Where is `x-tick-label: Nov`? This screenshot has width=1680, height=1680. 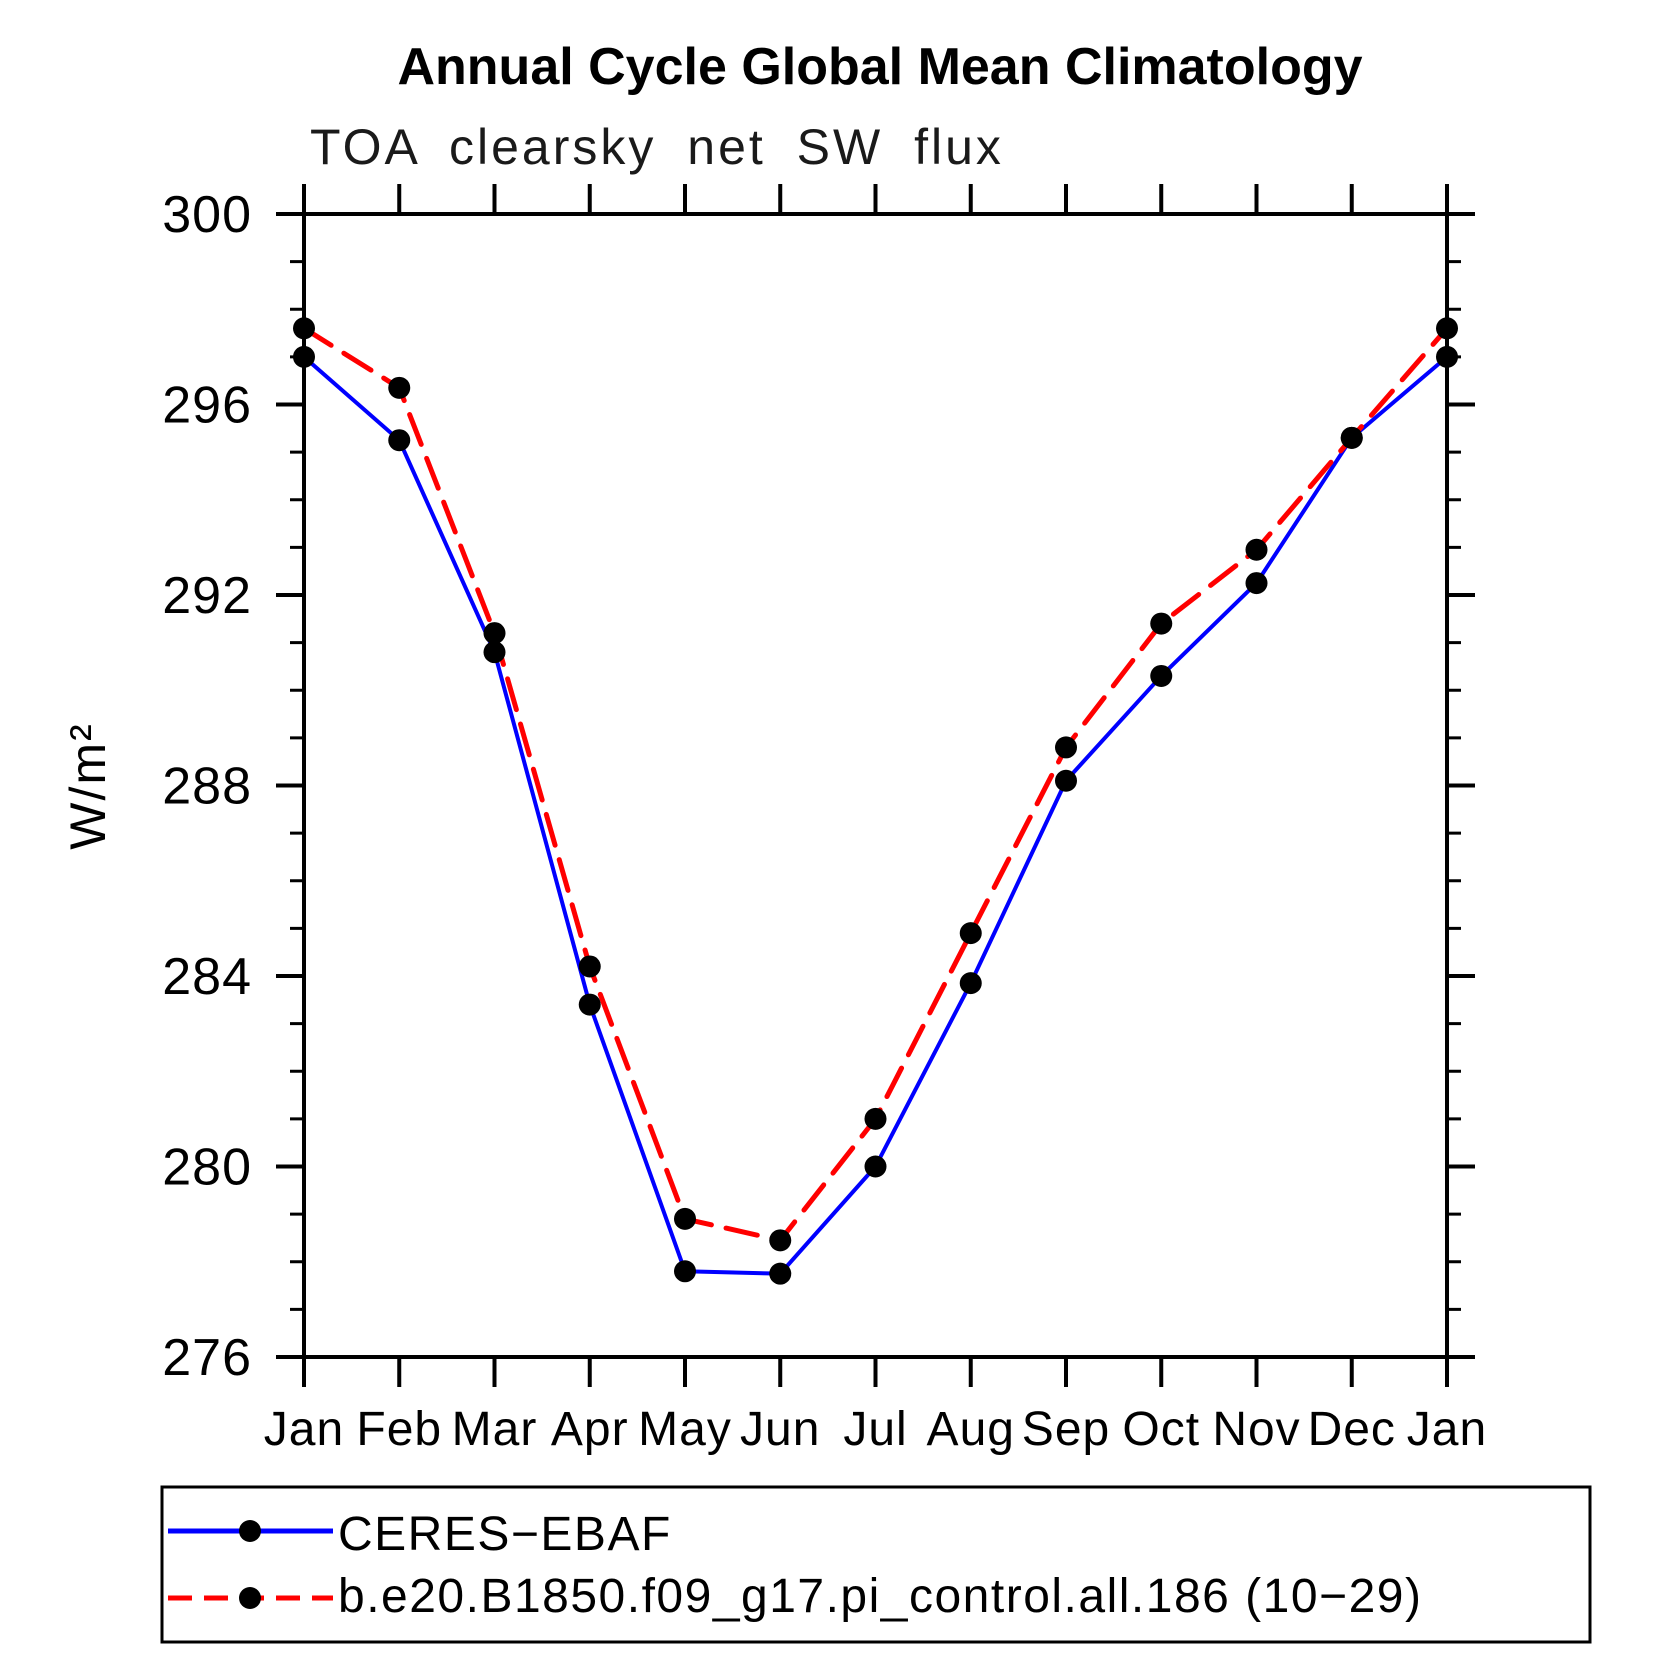 x-tick-label: Nov is located at coordinates (1256, 1429).